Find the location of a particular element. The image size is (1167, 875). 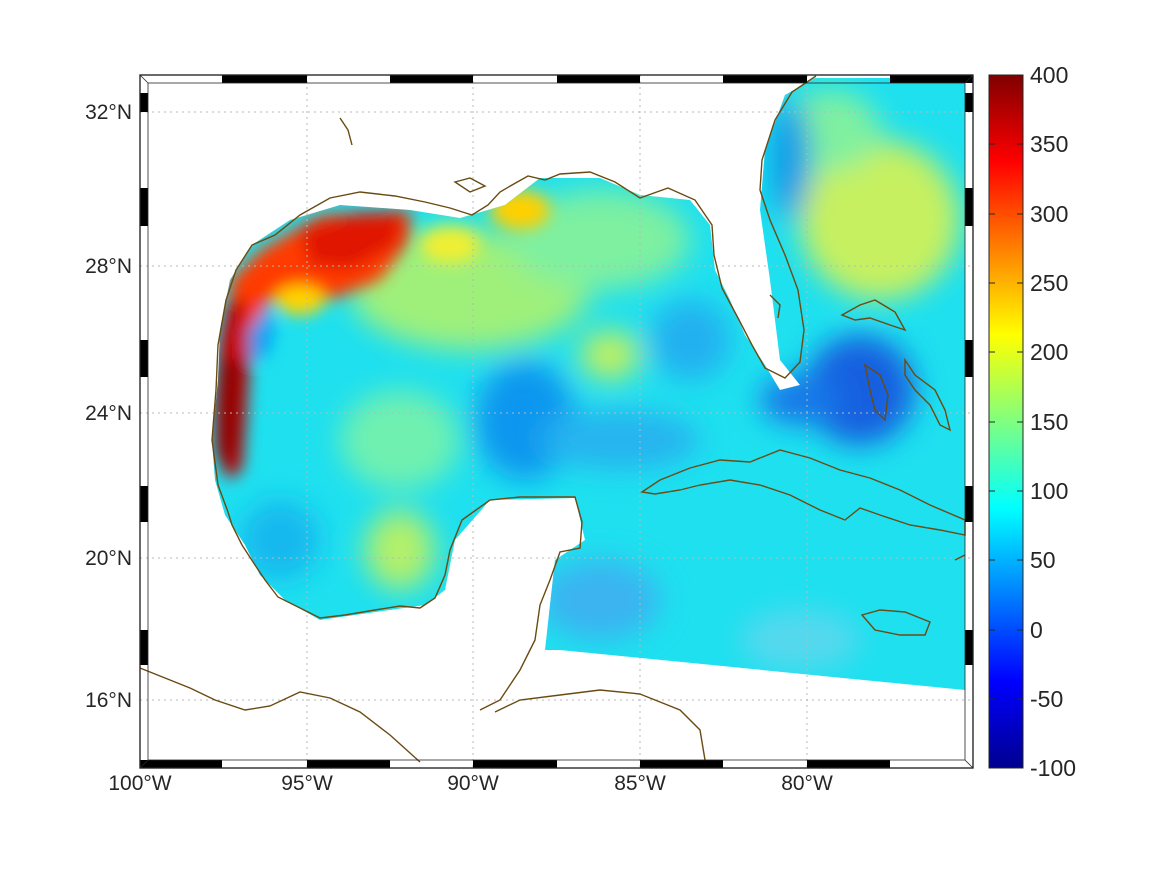

colorbar-tick-label: 150 is located at coordinates (1049, 422).